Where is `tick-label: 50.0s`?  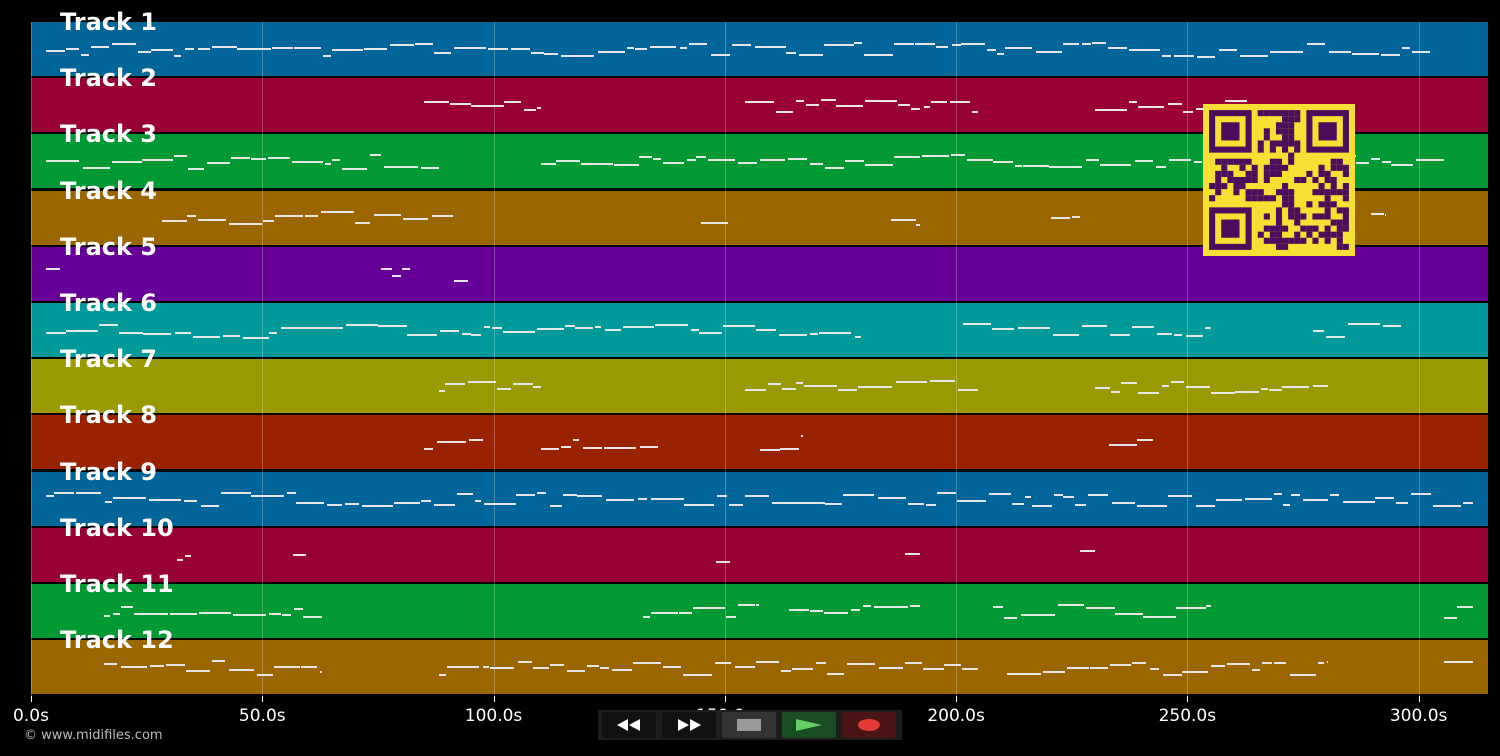 tick-label: 50.0s is located at coordinates (262, 716).